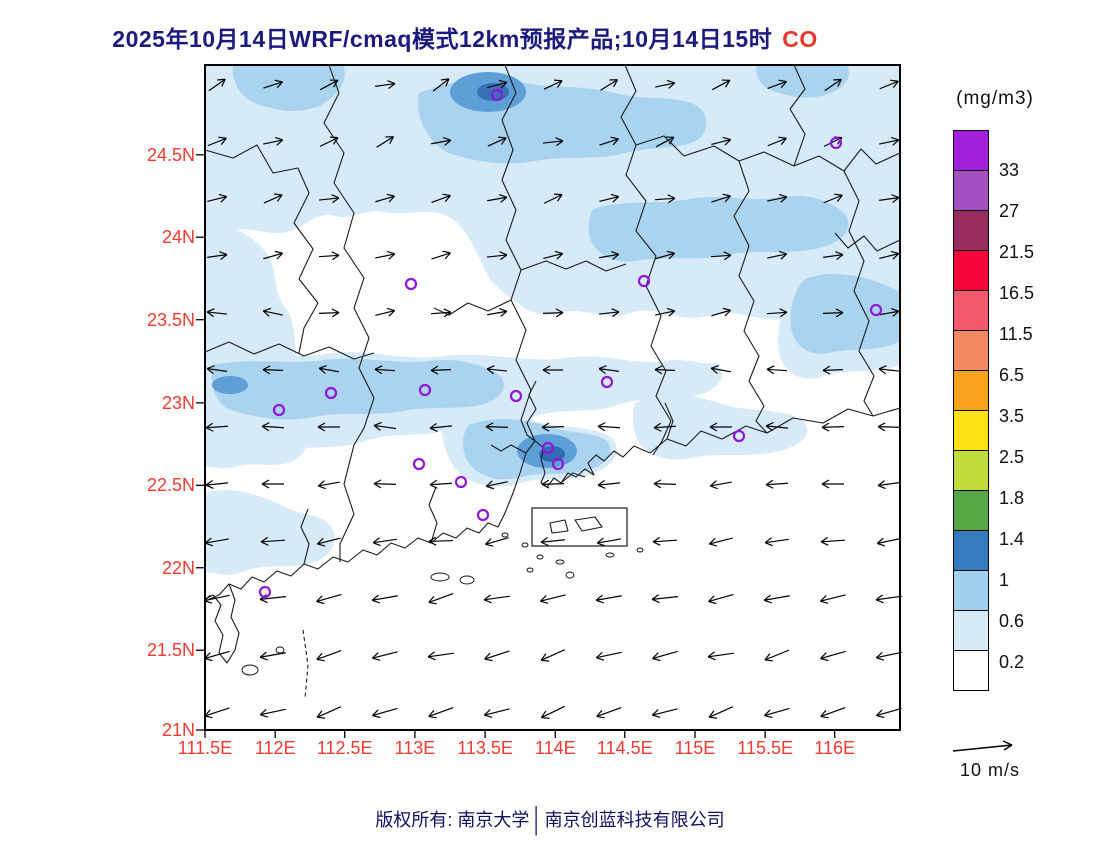  I want to click on lat-label: 21N, so click(178, 730).